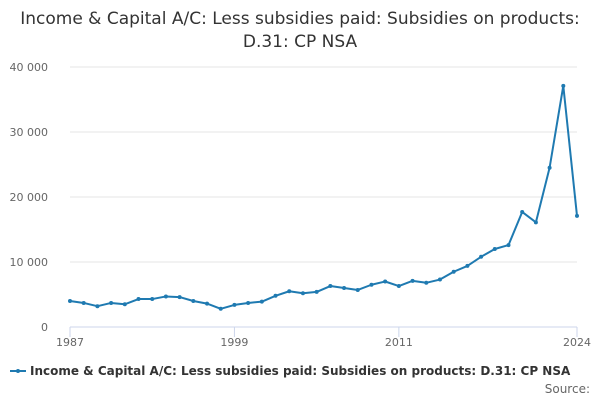 The width and height of the screenshot is (600, 400). Describe the element at coordinates (399, 342) in the screenshot. I see `x-tick-label: 2011` at that location.